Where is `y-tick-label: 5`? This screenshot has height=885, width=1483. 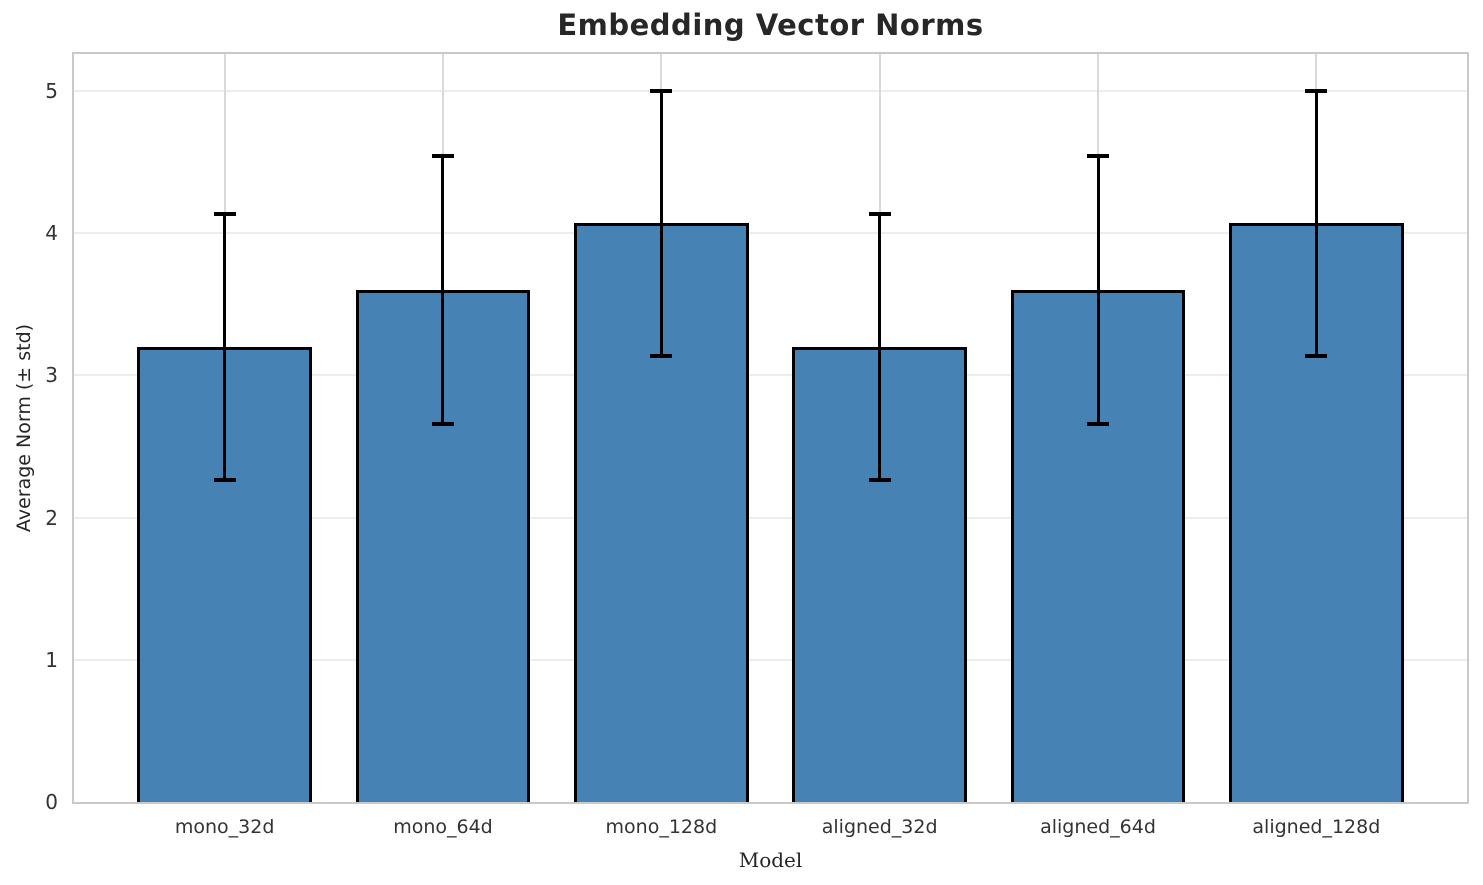 y-tick-label: 5 is located at coordinates (51, 90).